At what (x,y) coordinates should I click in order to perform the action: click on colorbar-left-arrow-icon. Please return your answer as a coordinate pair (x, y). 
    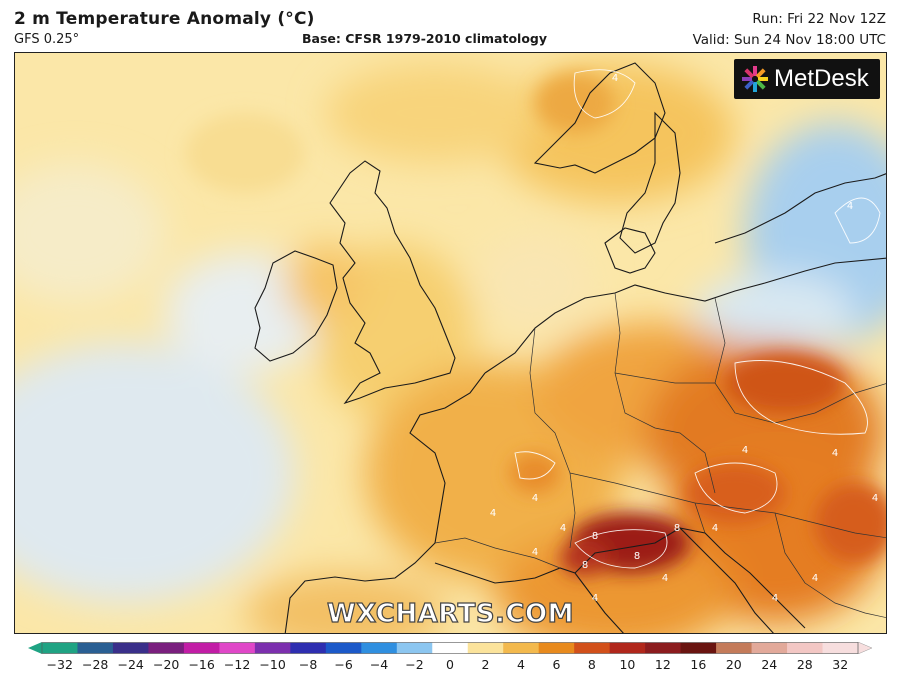
    Looking at the image, I should click on (35, 648).